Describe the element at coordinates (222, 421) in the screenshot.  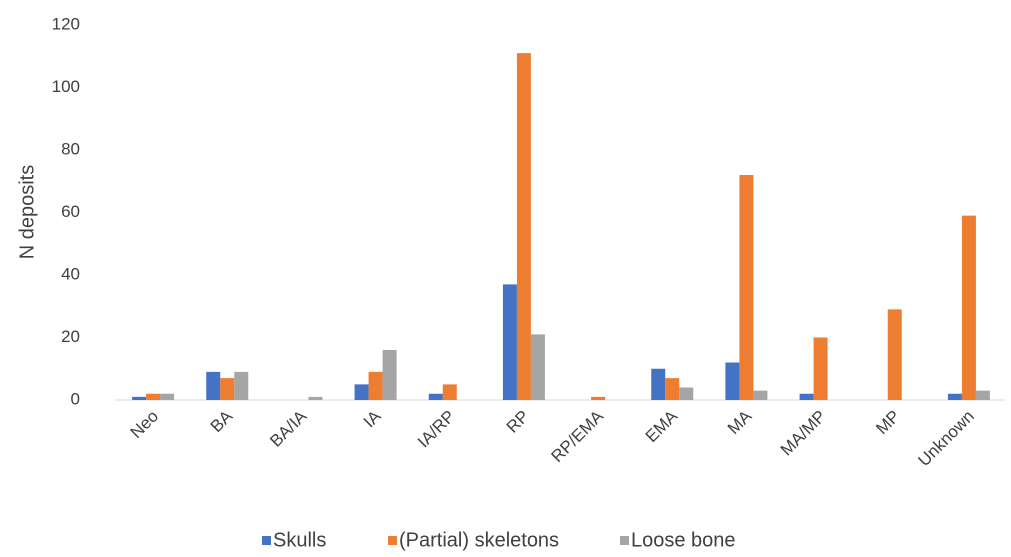
I see `x-tick-label: BA` at that location.